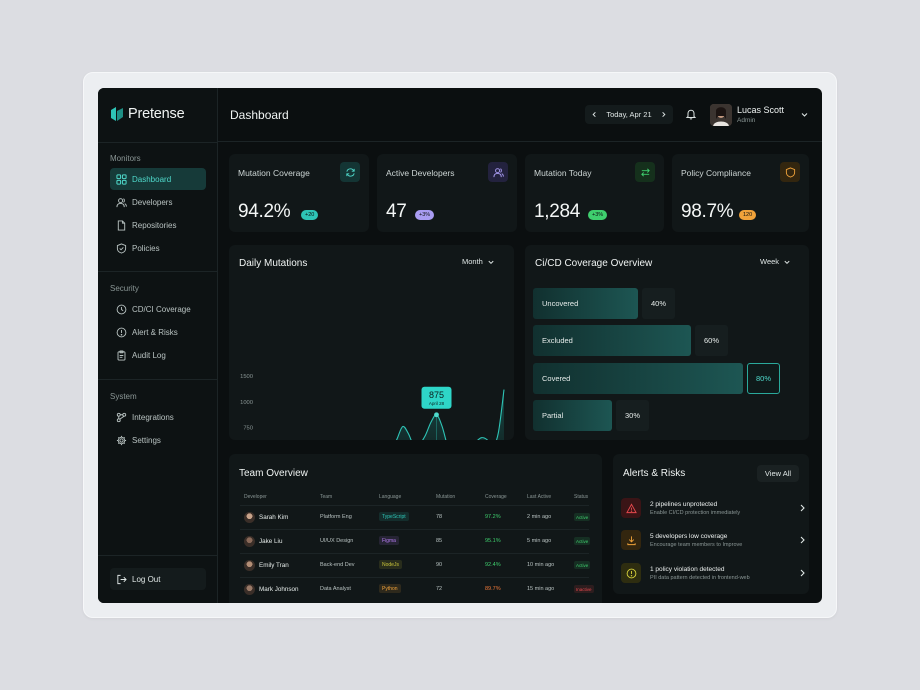 The image size is (920, 690). What do you see at coordinates (279, 589) in the screenshot?
I see `table-cell: Mark Johnson` at bounding box center [279, 589].